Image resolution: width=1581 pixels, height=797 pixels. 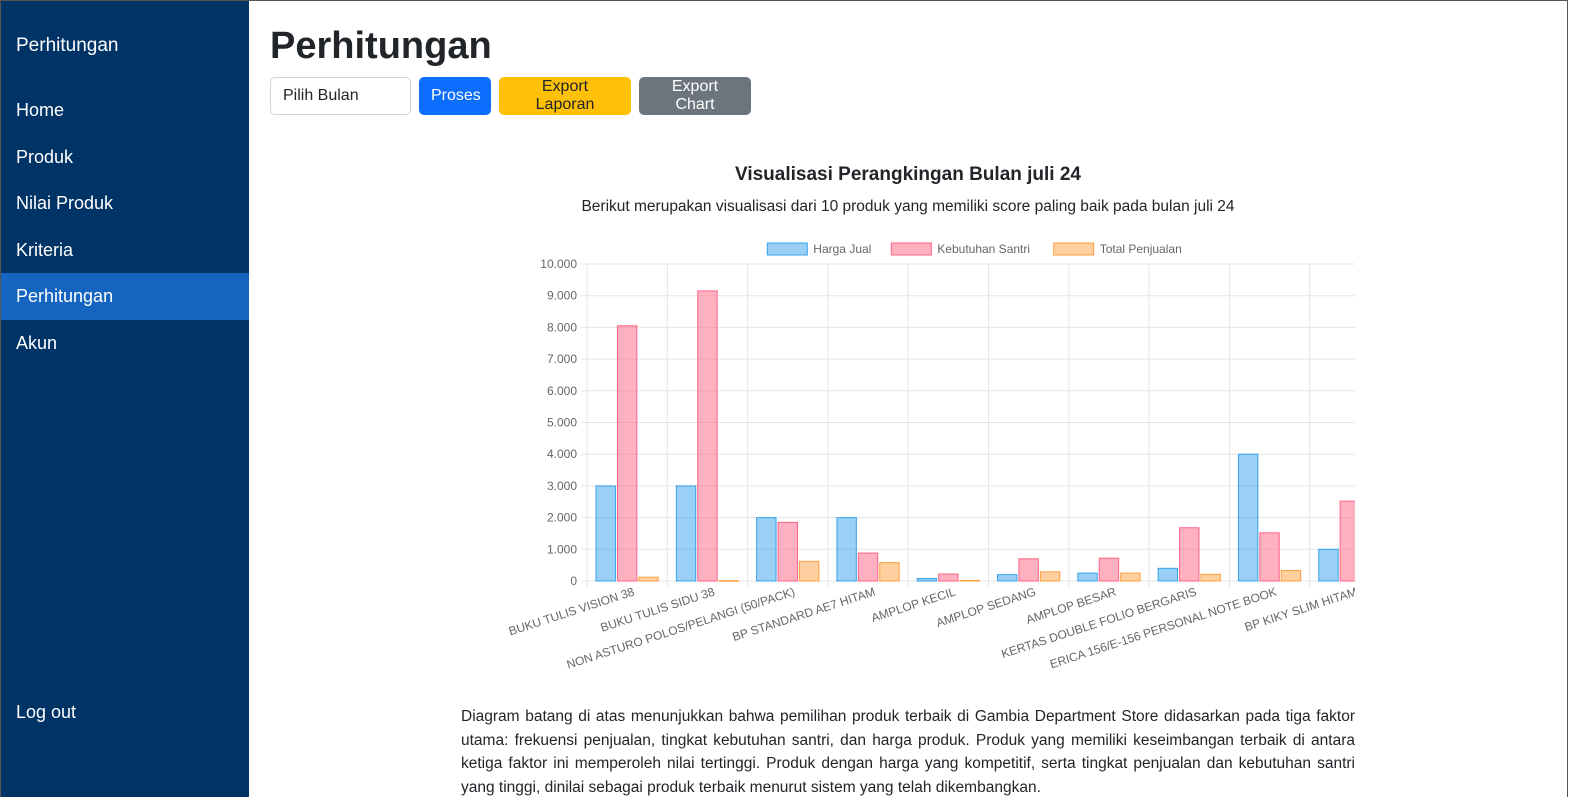 What do you see at coordinates (562, 518) in the screenshot?
I see `y-tick-label: 2.000` at bounding box center [562, 518].